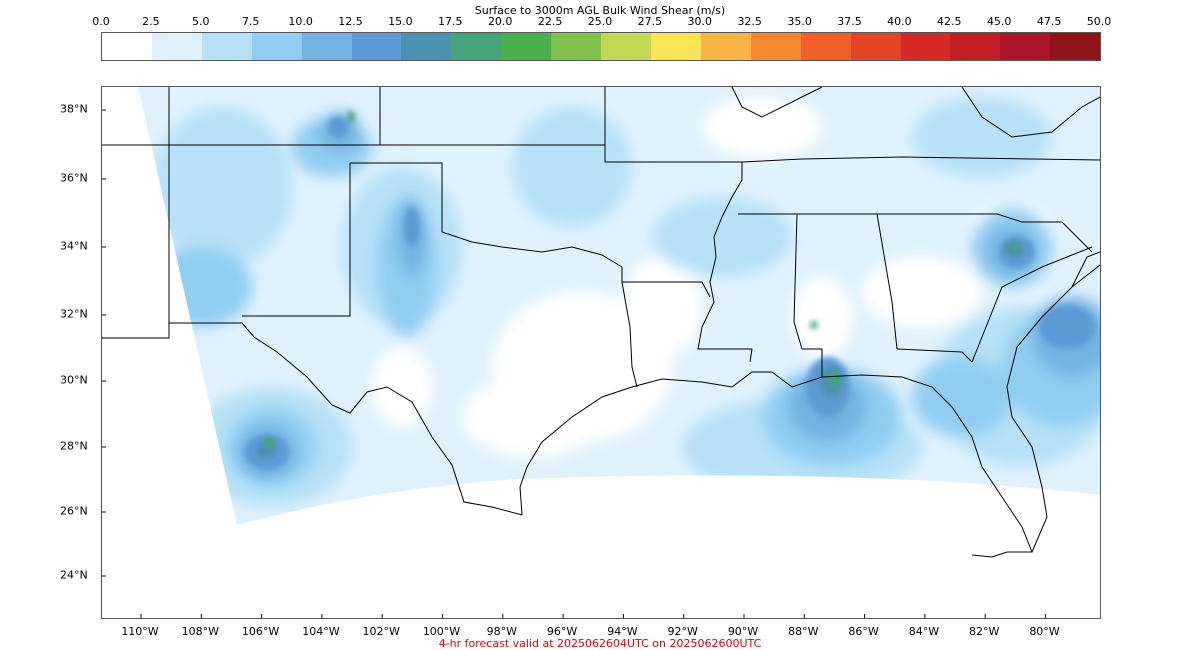  I want to click on colorbar-tick-label: 5.0, so click(201, 21).